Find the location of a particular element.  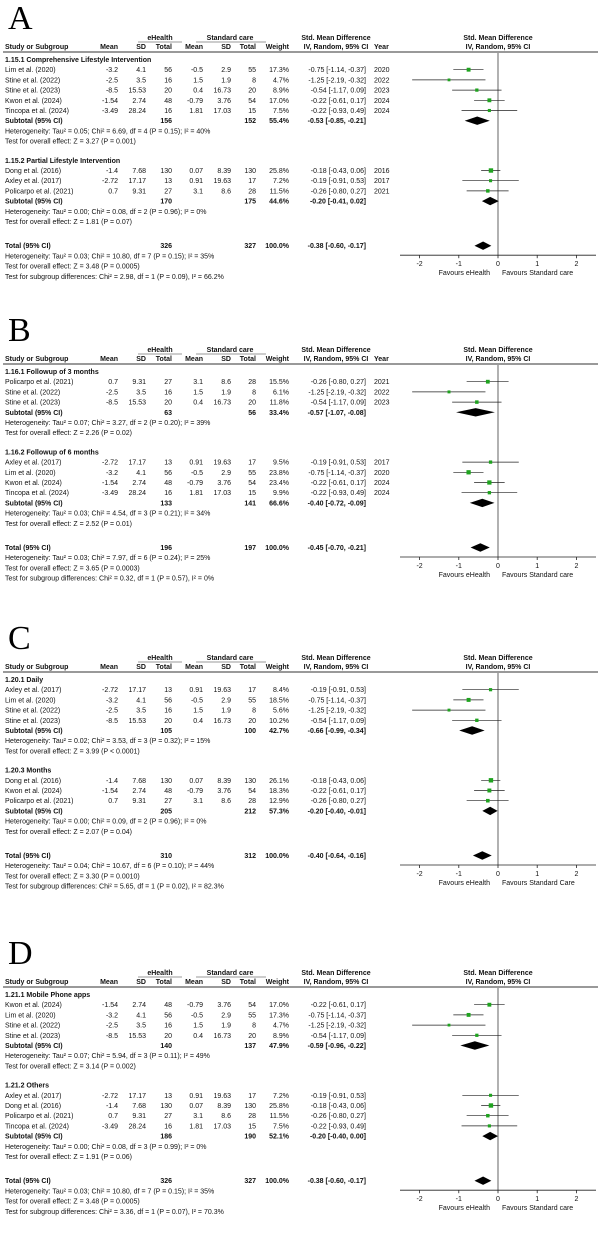

study-name: Dong et al. (2016) is located at coordinates (33, 781).